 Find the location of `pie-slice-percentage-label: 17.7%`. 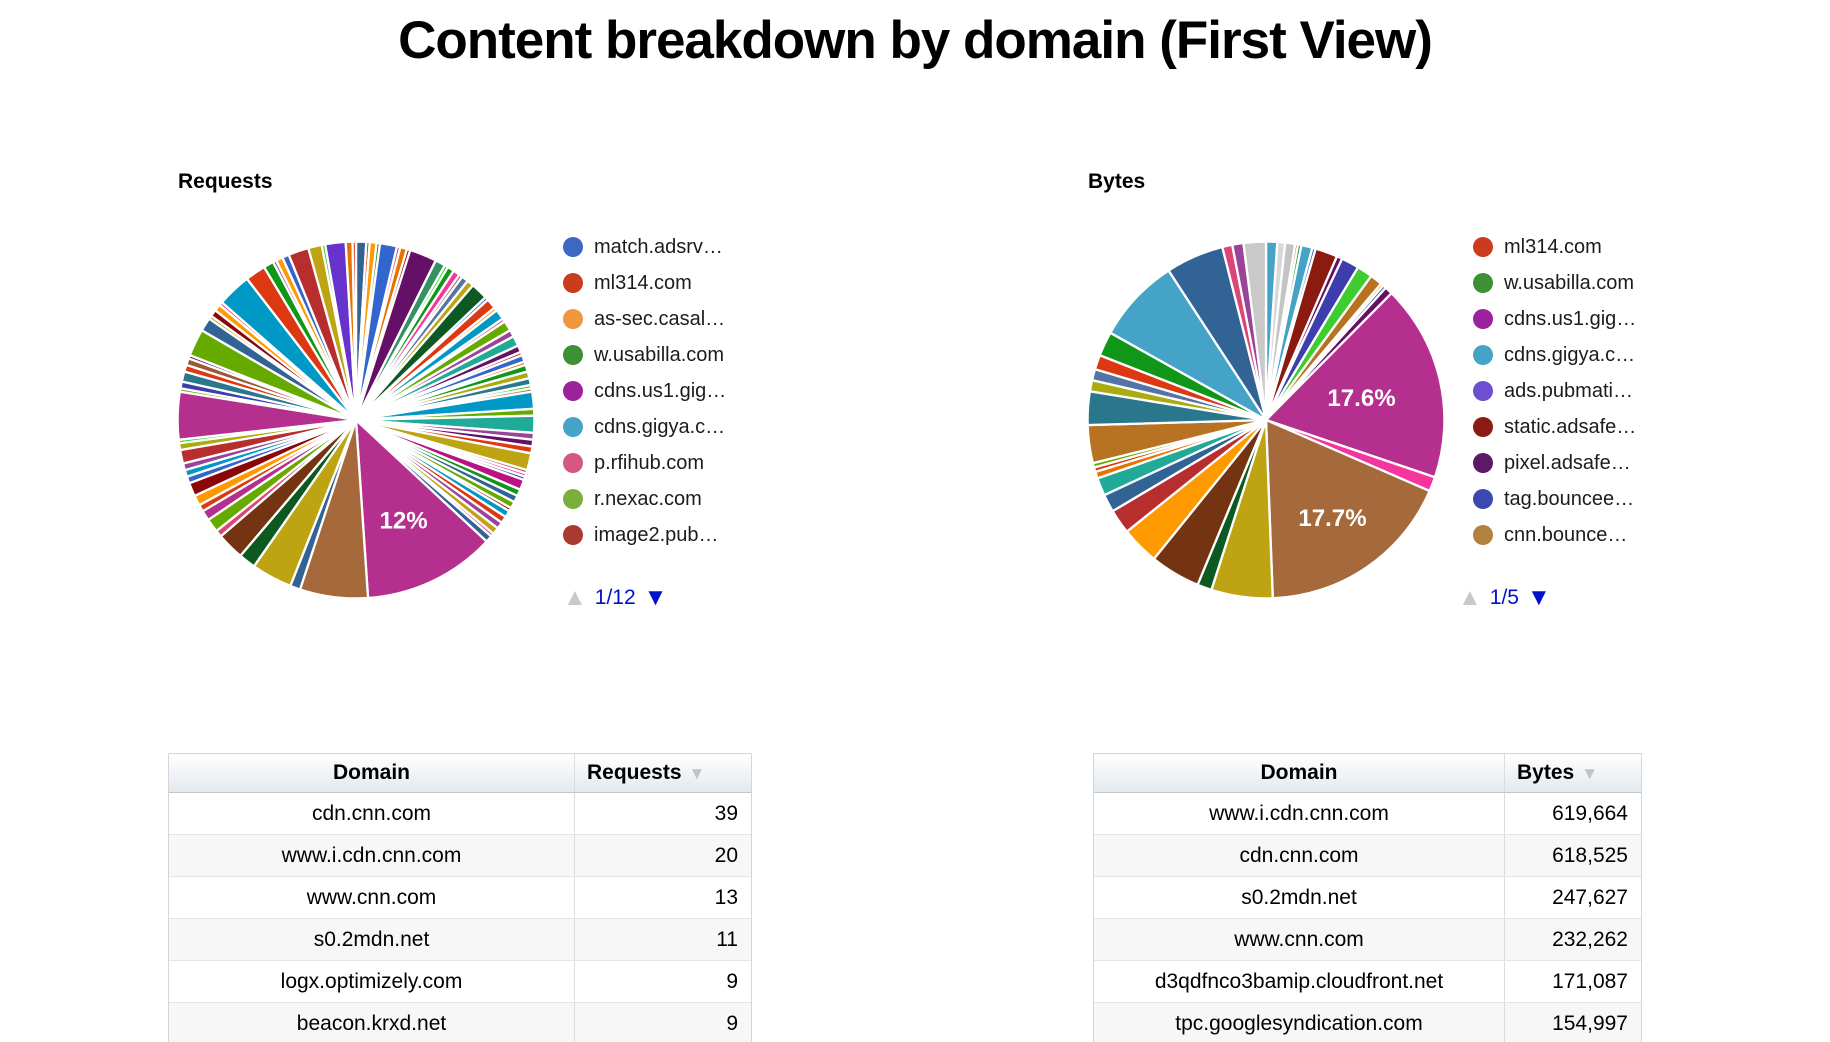

pie-slice-percentage-label: 17.7% is located at coordinates (1332, 518).